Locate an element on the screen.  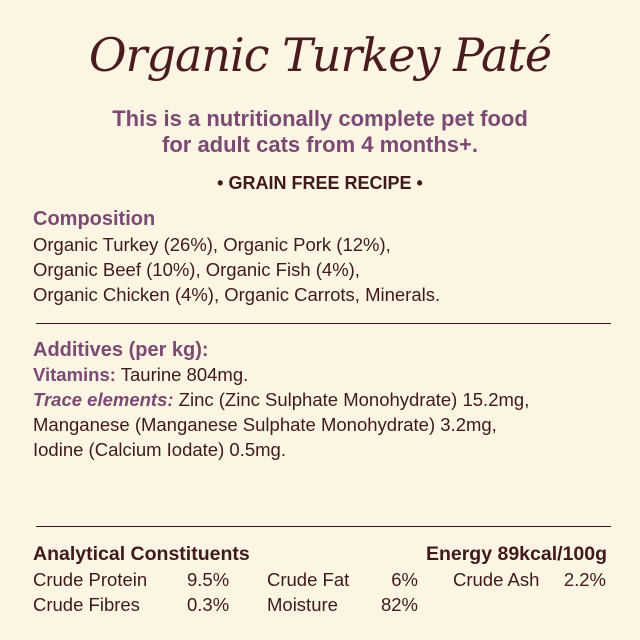
vitamins-label: Vitamins: is located at coordinates (74, 374).